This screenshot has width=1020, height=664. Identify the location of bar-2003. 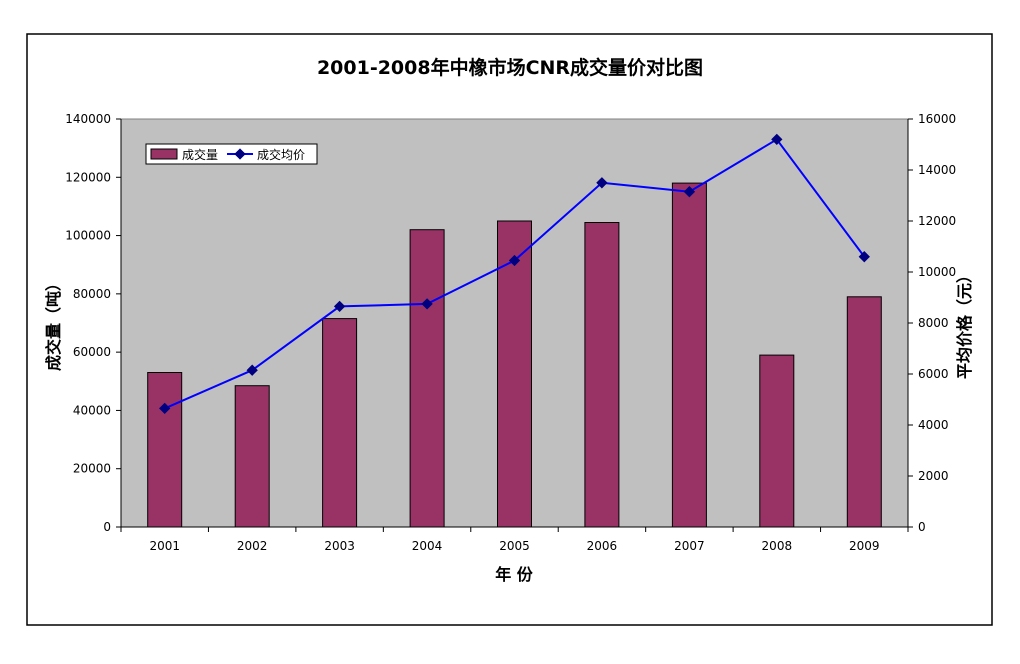
(340, 423).